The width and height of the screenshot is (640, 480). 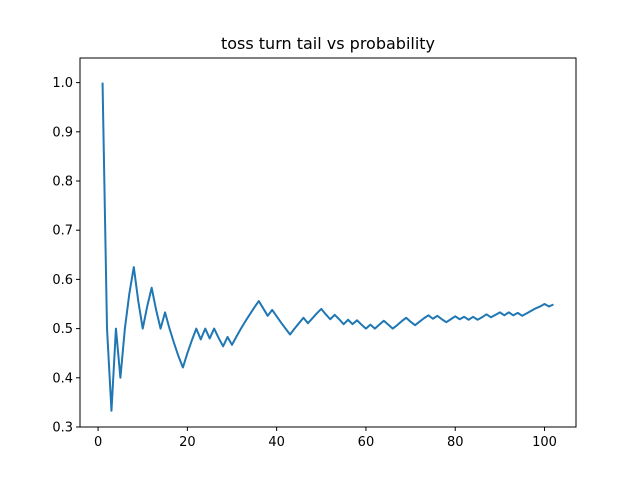 What do you see at coordinates (62, 231) in the screenshot?
I see `y-tick-label: 0.7` at bounding box center [62, 231].